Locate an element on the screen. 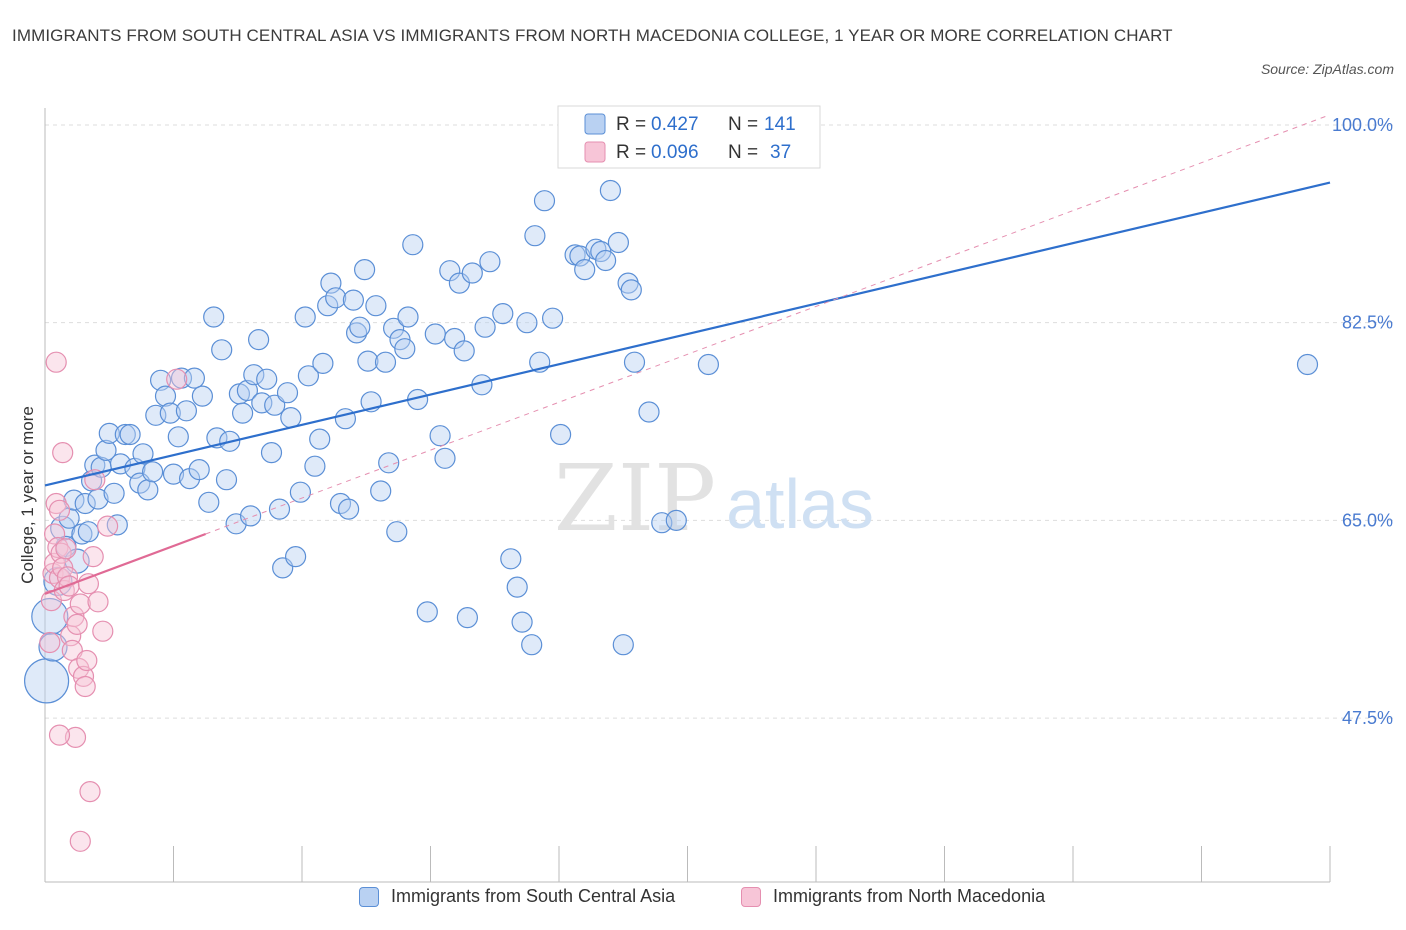  legend-label-south-central-asia: Immigrants from South Central Asia is located at coordinates (533, 896).